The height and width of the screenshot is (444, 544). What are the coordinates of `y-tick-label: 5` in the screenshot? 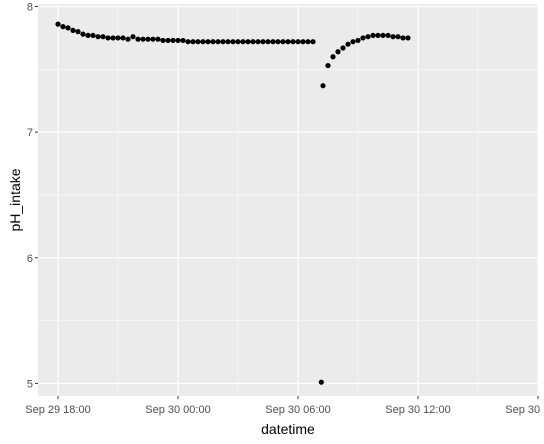 It's located at (30, 384).